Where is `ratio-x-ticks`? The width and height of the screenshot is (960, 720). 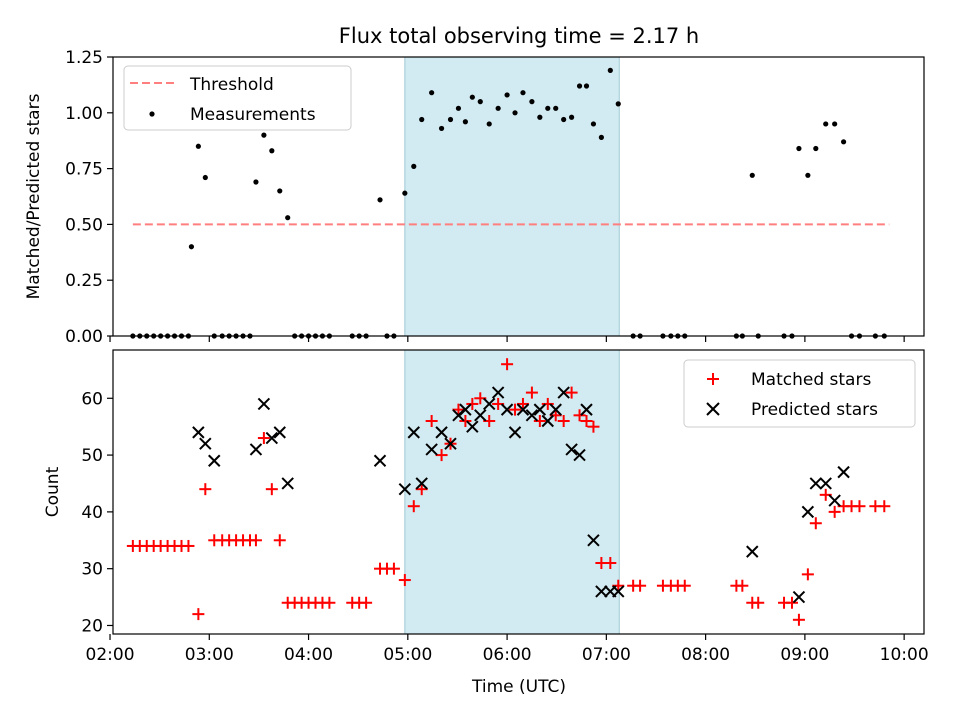
ratio-x-ticks is located at coordinates (507, 339).